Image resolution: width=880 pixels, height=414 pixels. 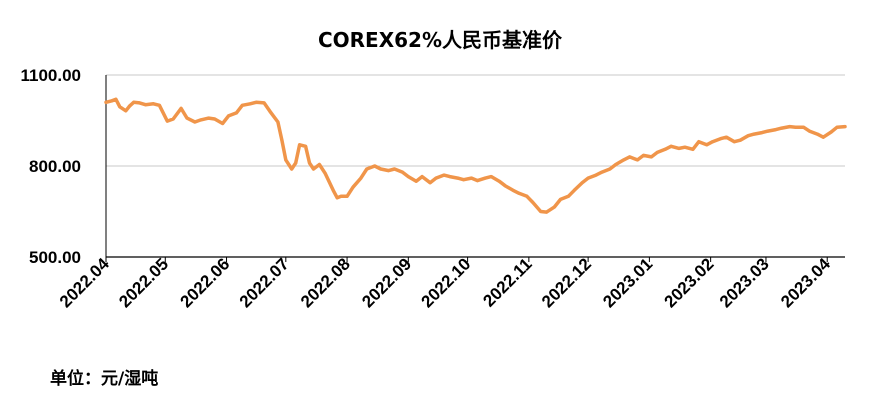 I want to click on x-tick-label: 2022.05, so click(x=143, y=282).